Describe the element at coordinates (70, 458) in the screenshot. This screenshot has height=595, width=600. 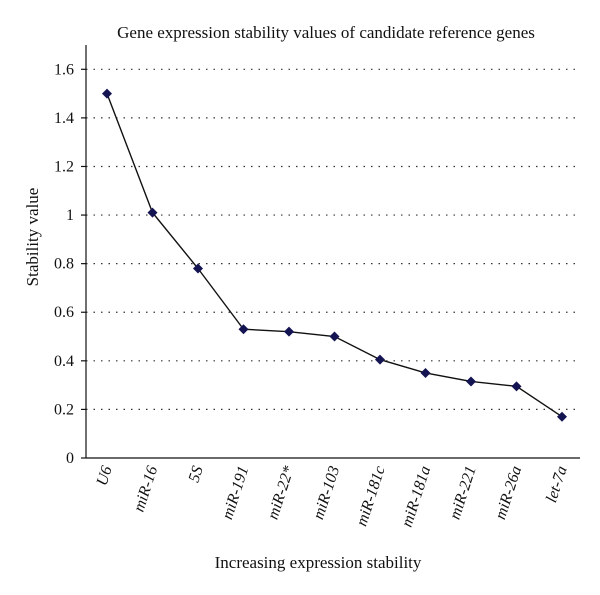
I see `y-tick-label: 0` at that location.